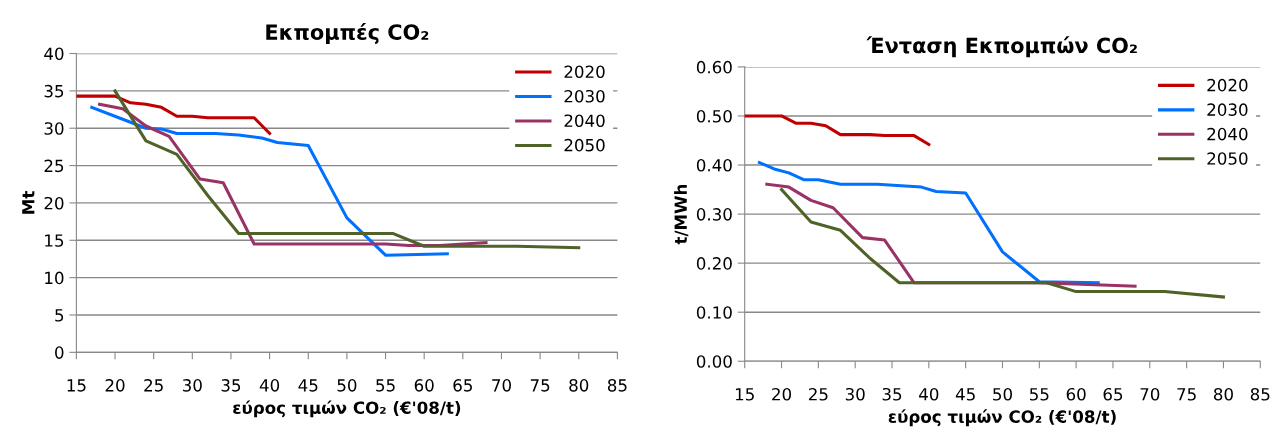  What do you see at coordinates (54, 128) in the screenshot?
I see `y-tick-label: 30` at bounding box center [54, 128].